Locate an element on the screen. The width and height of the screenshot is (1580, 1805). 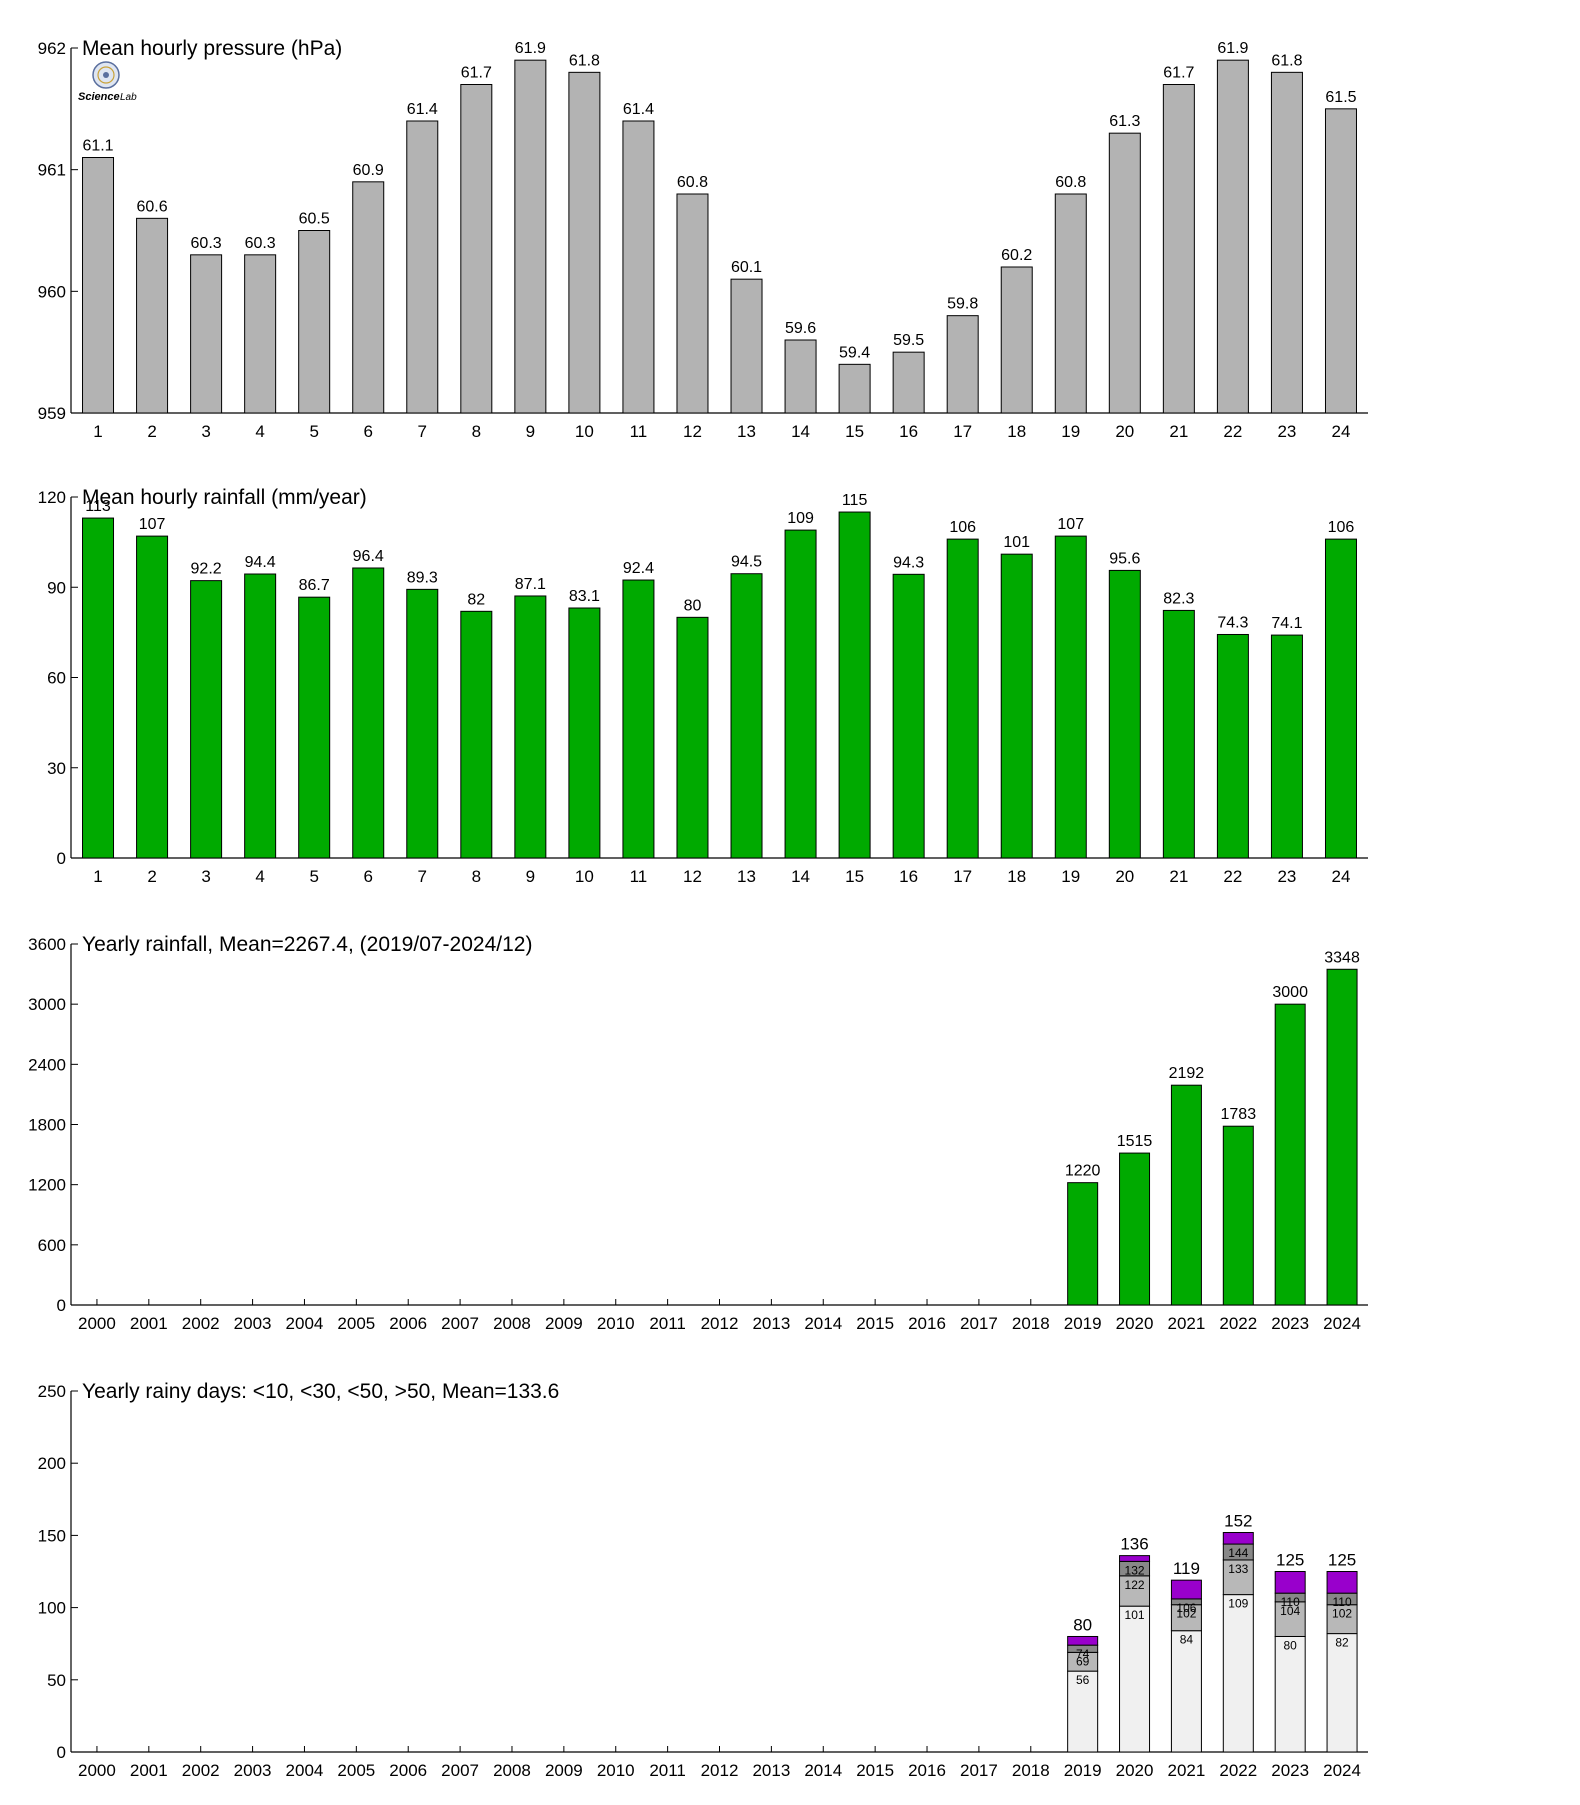
x-tick-label: 2003 is located at coordinates (253, 1323).